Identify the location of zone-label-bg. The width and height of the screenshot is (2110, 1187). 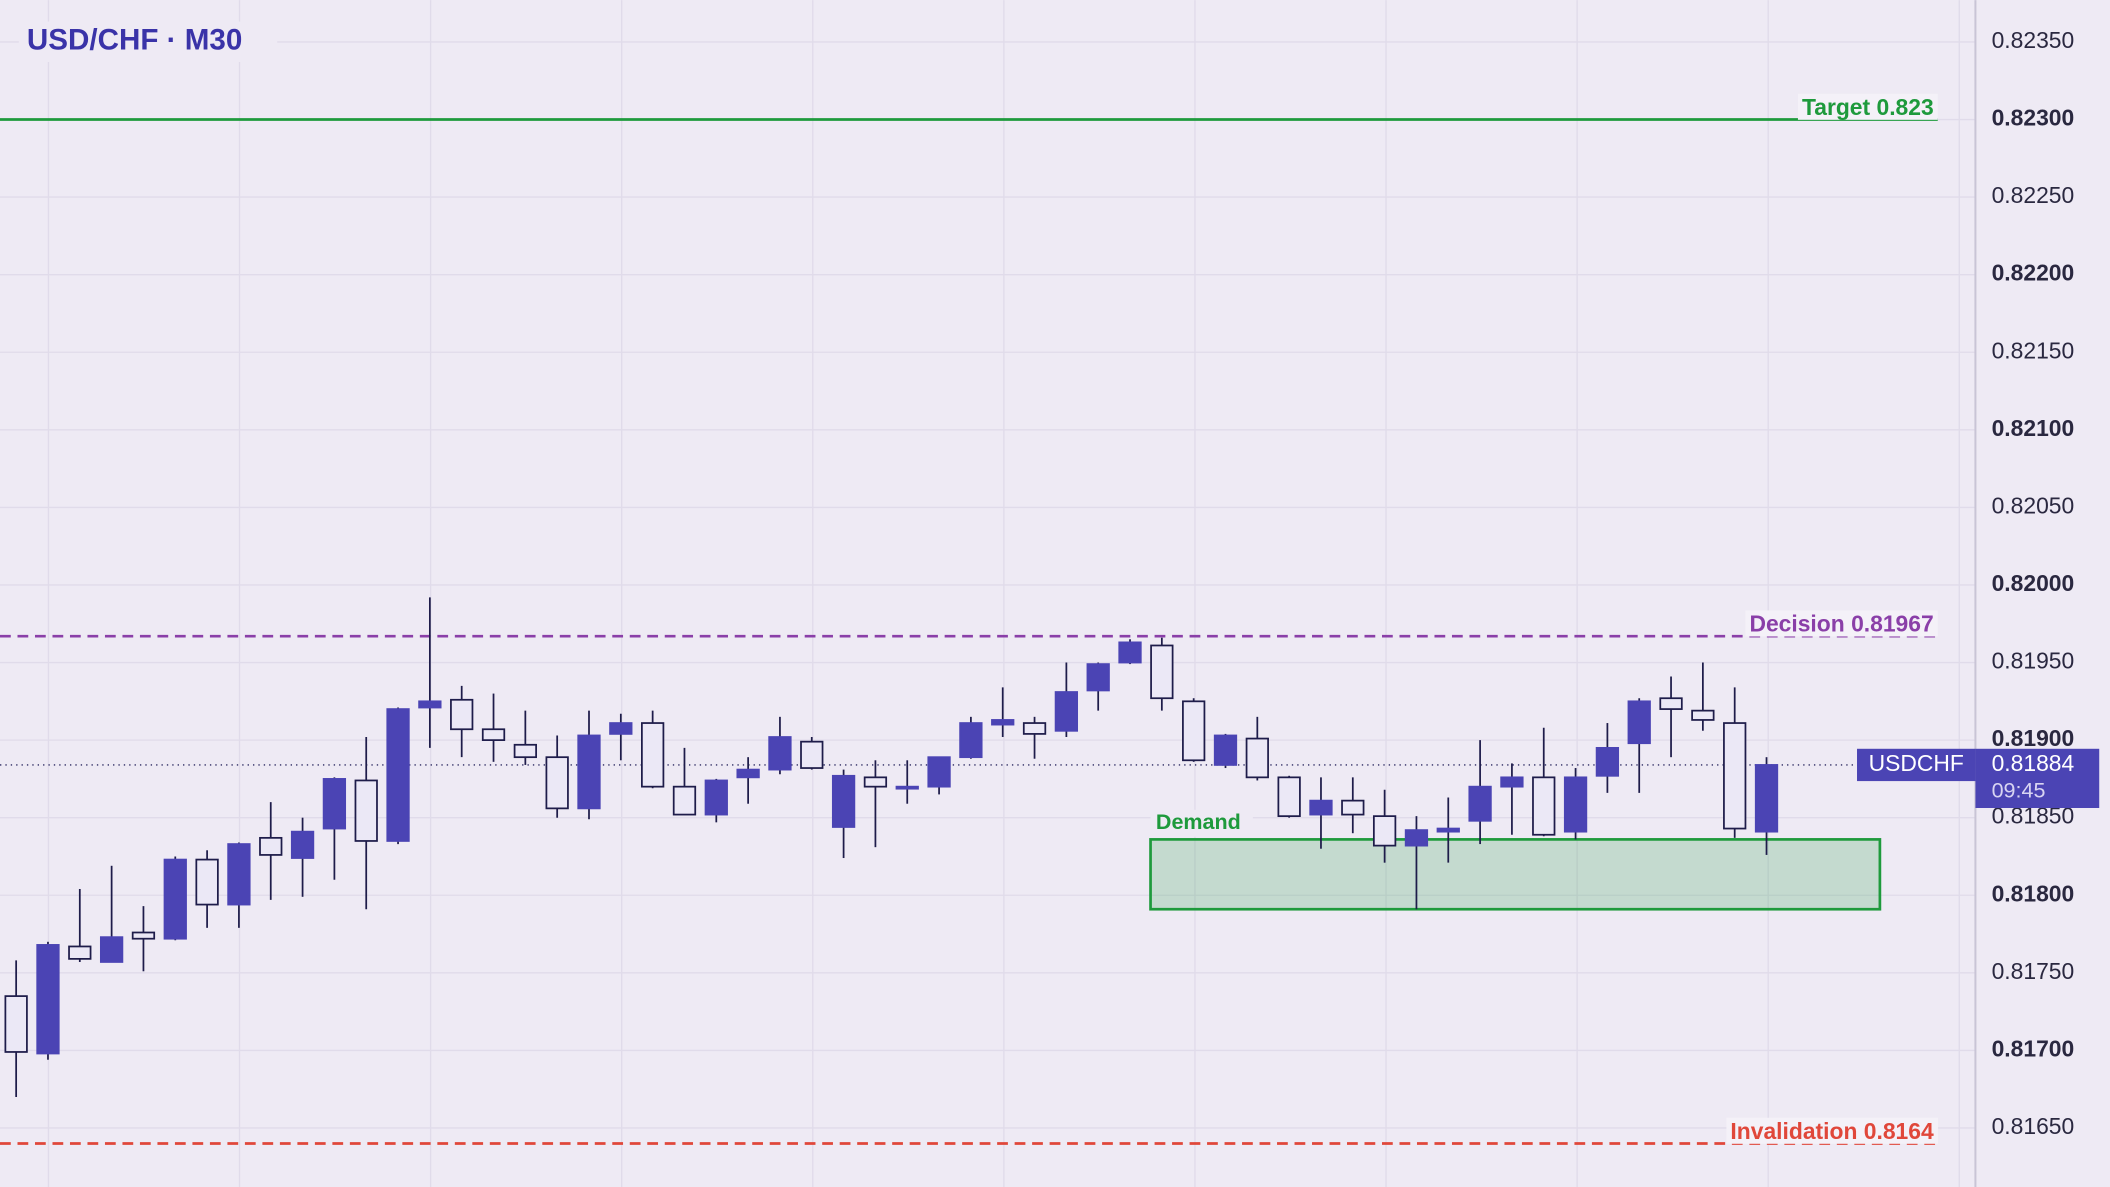
(1201, 823).